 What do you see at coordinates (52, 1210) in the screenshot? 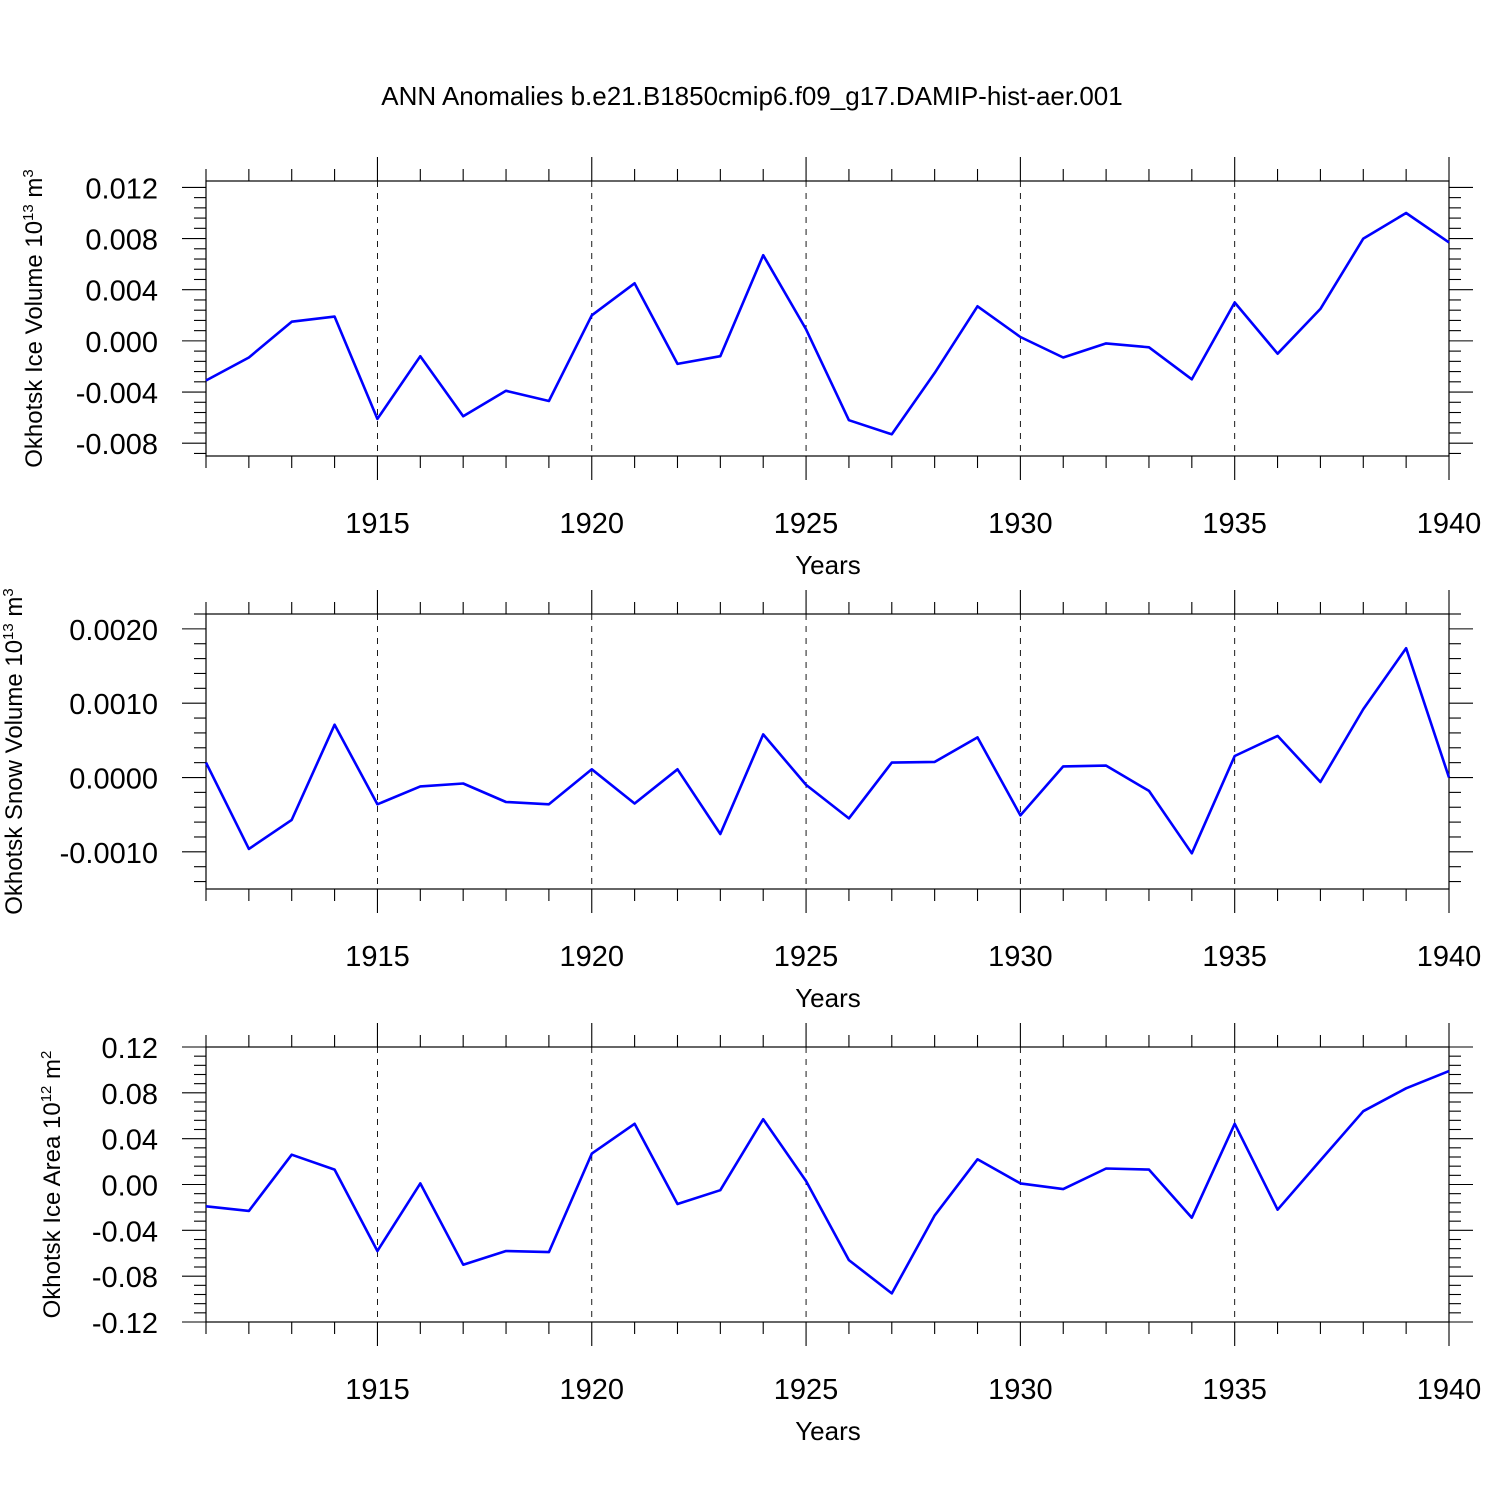
I see `y-axis-label-text: Okhotsk Ice Area 10` at bounding box center [52, 1210].